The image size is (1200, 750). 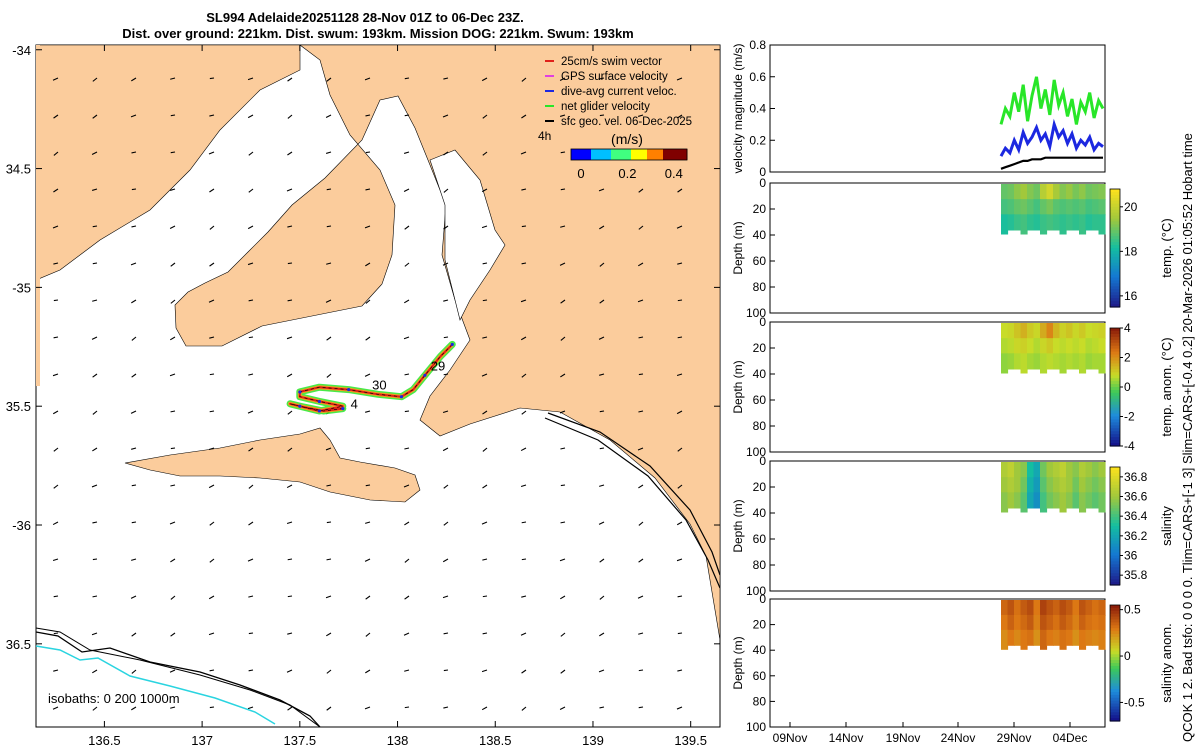 I want to click on map-x-tick-label: 137.5, so click(x=300, y=740).